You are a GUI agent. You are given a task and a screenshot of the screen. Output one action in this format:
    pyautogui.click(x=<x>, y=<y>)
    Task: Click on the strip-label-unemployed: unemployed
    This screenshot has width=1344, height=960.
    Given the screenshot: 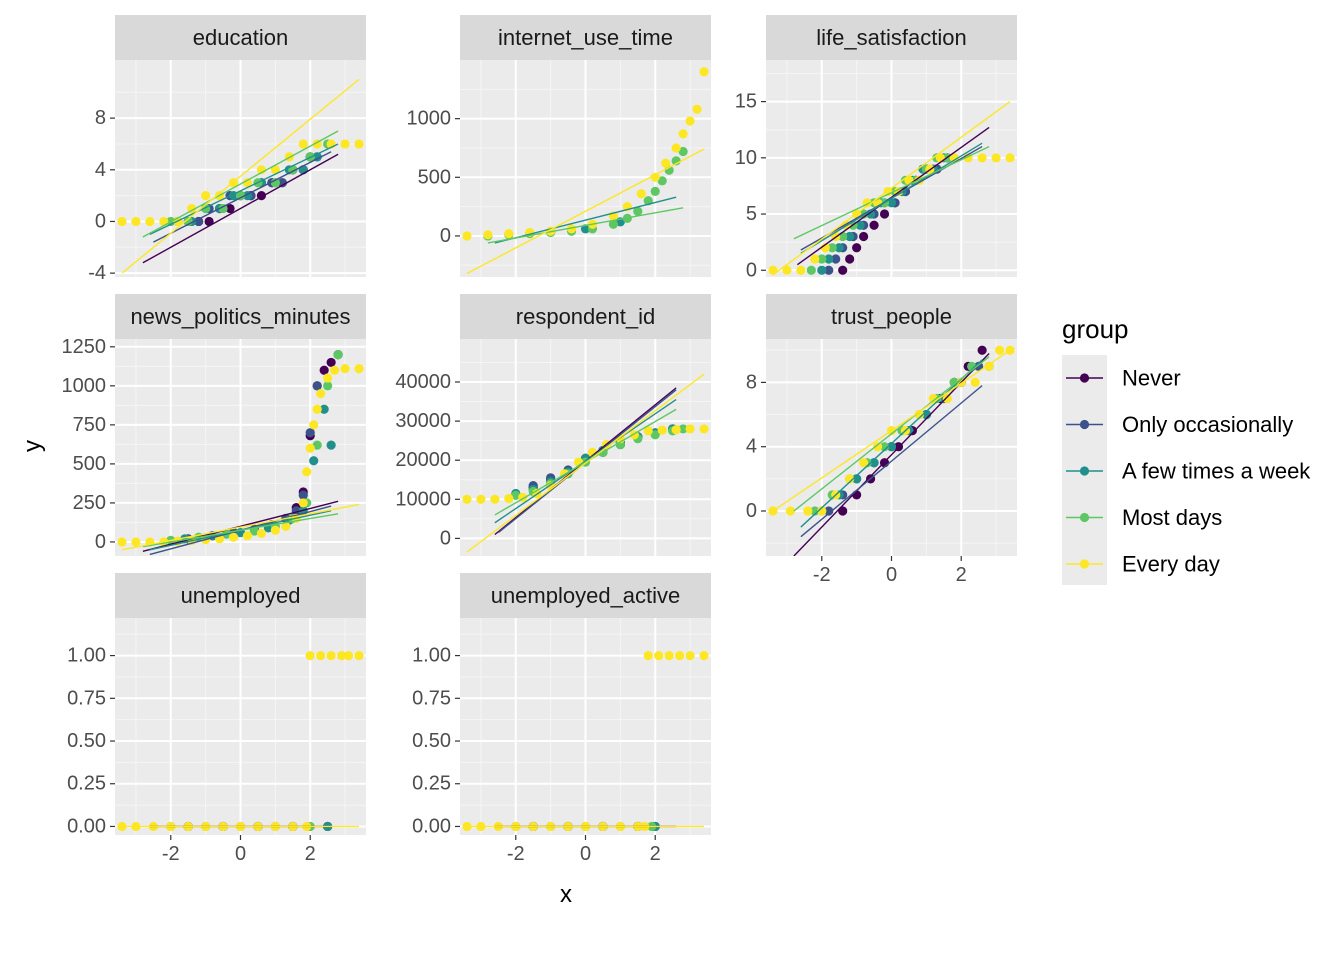 What is the action you would take?
    pyautogui.click(x=241, y=595)
    